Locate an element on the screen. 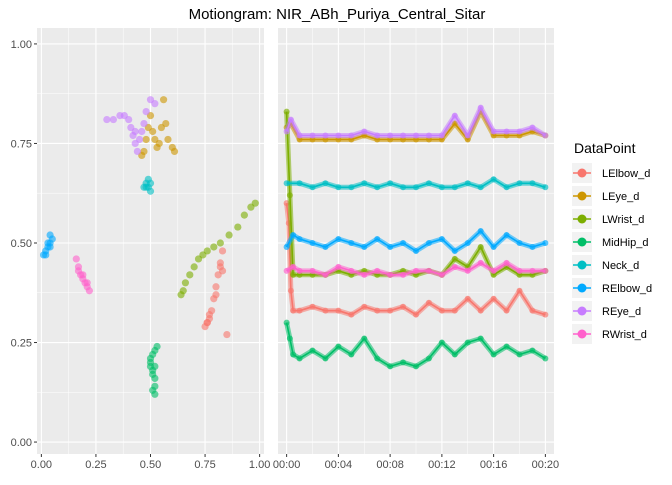 This screenshot has width=672, height=485. x-tick-label: 00:12 is located at coordinates (442, 465).